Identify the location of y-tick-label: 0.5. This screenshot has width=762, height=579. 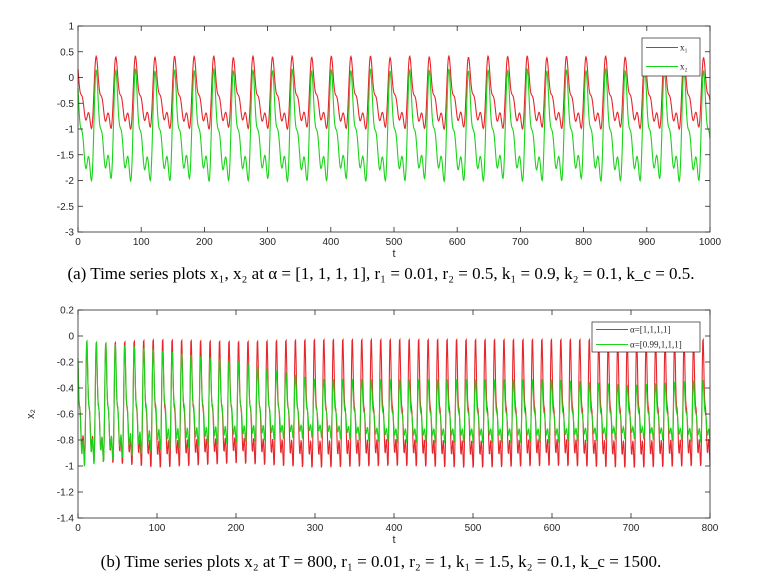
(67, 52).